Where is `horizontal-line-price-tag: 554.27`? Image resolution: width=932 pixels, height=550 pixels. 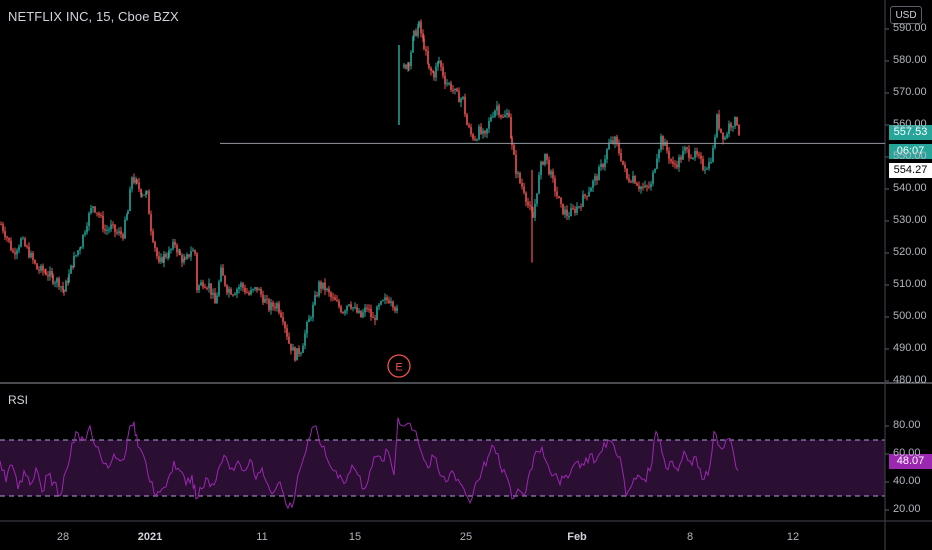
horizontal-line-price-tag: 554.27 is located at coordinates (910, 170).